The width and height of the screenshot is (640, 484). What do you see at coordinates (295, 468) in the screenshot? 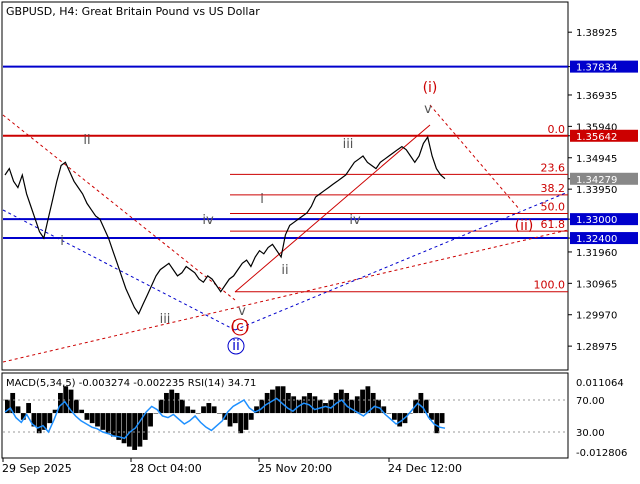
I see `x-tick-label: 25 Nov 20:00` at bounding box center [295, 468].